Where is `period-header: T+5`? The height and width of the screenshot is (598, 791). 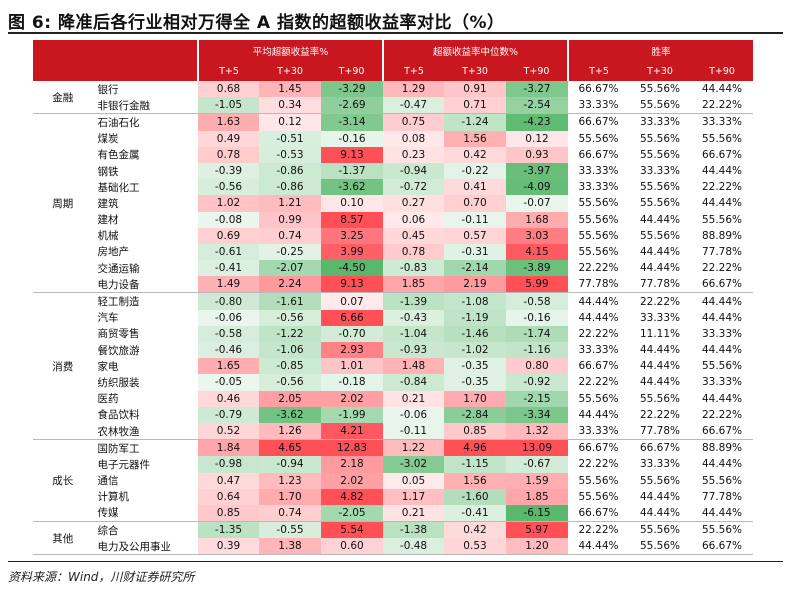 period-header: T+5 is located at coordinates (598, 71).